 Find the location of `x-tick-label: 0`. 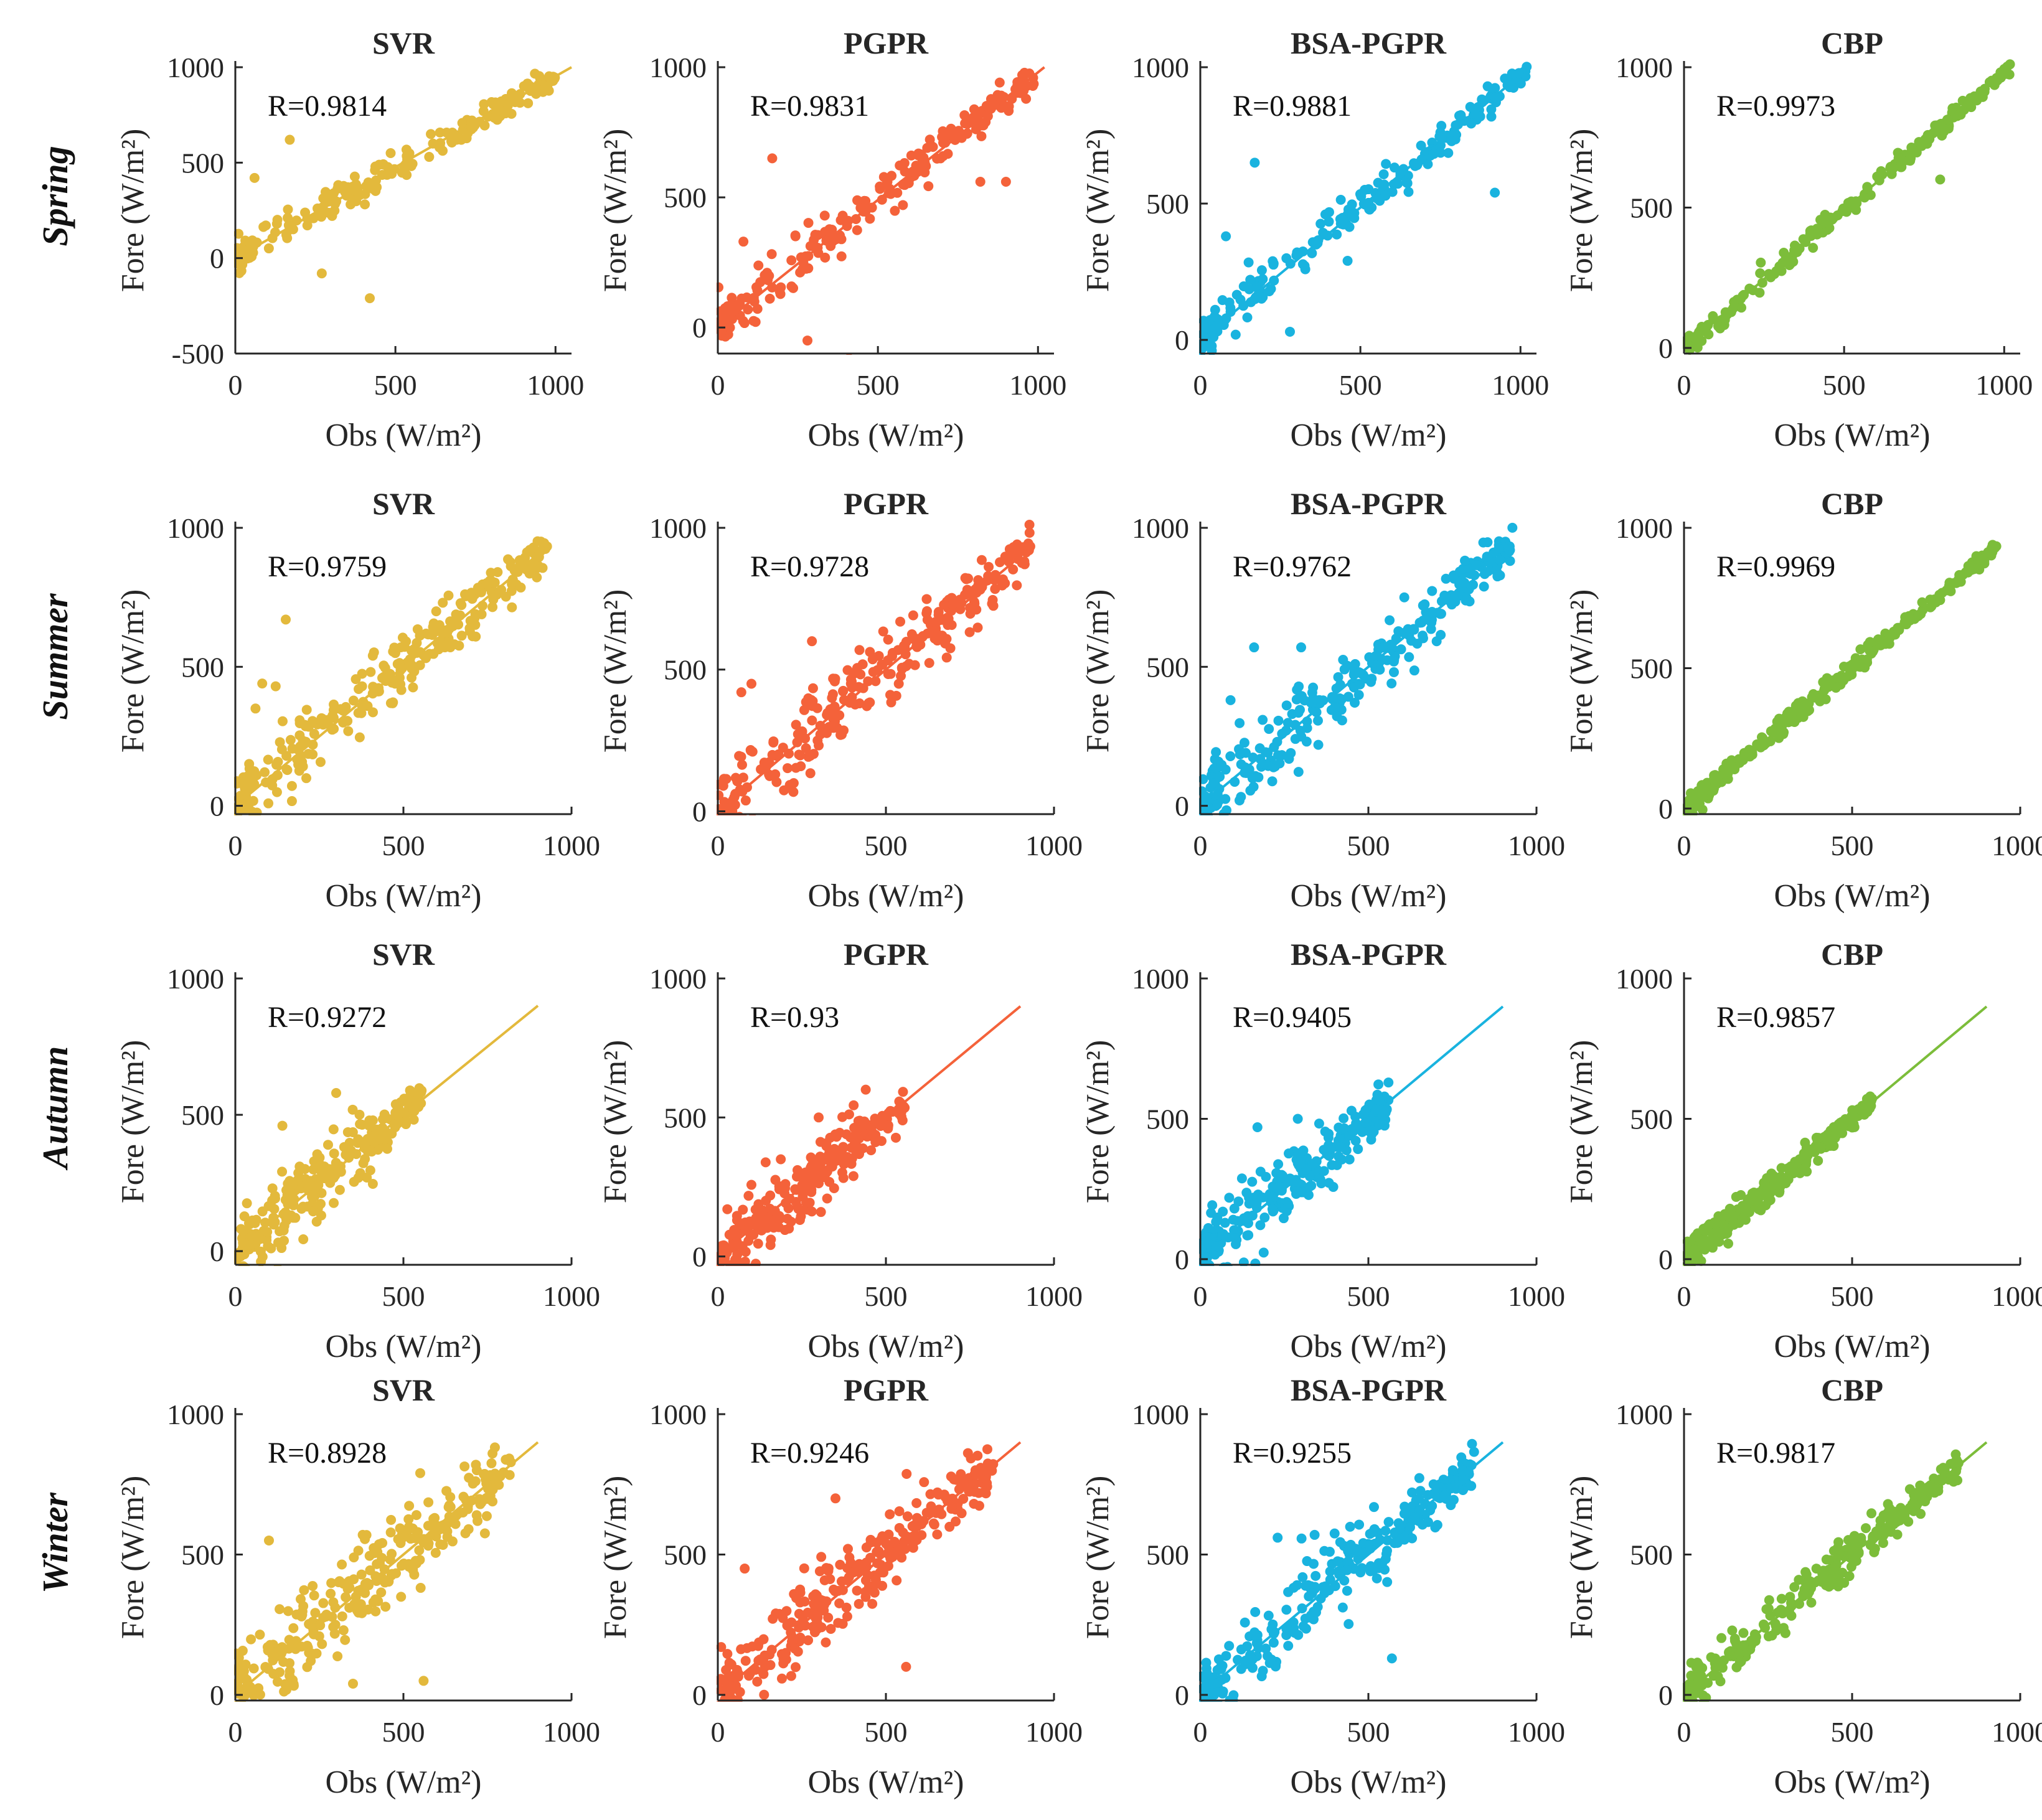

x-tick-label: 0 is located at coordinates (235, 1732).